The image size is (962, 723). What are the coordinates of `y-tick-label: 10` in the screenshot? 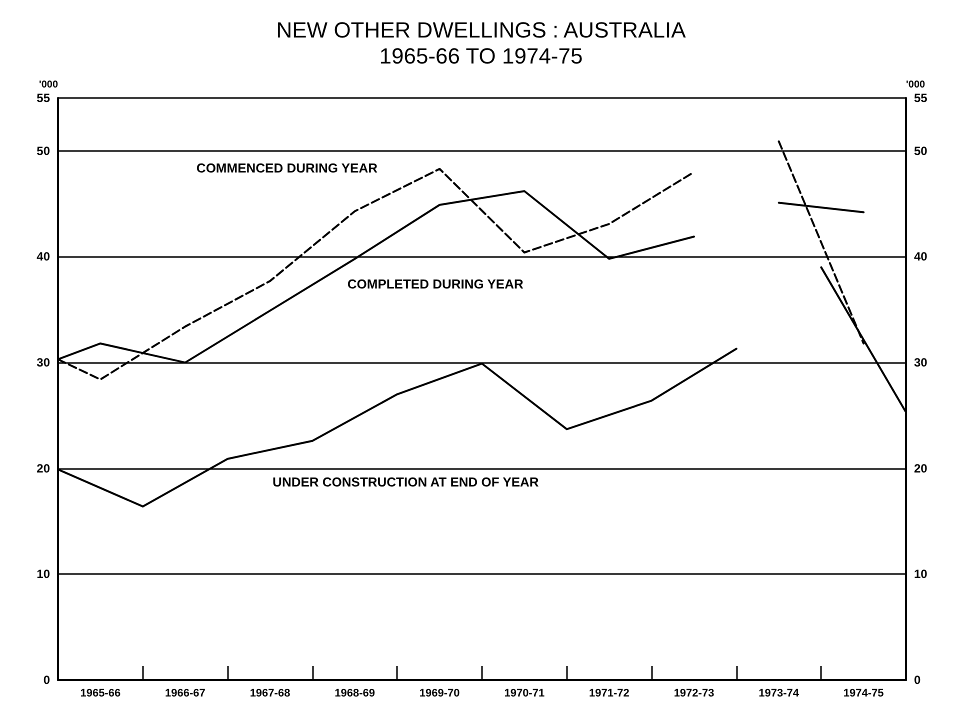 It's located at (43, 574).